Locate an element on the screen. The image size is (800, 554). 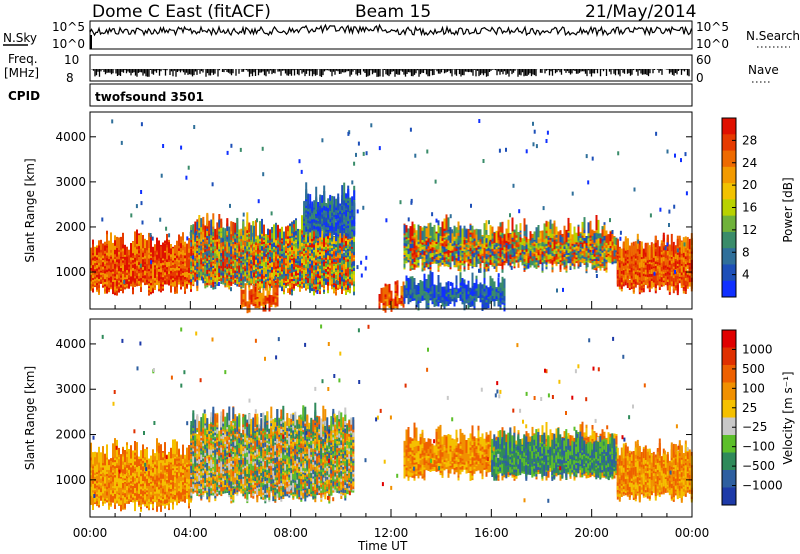
freq-strip-frame is located at coordinates (391, 68).